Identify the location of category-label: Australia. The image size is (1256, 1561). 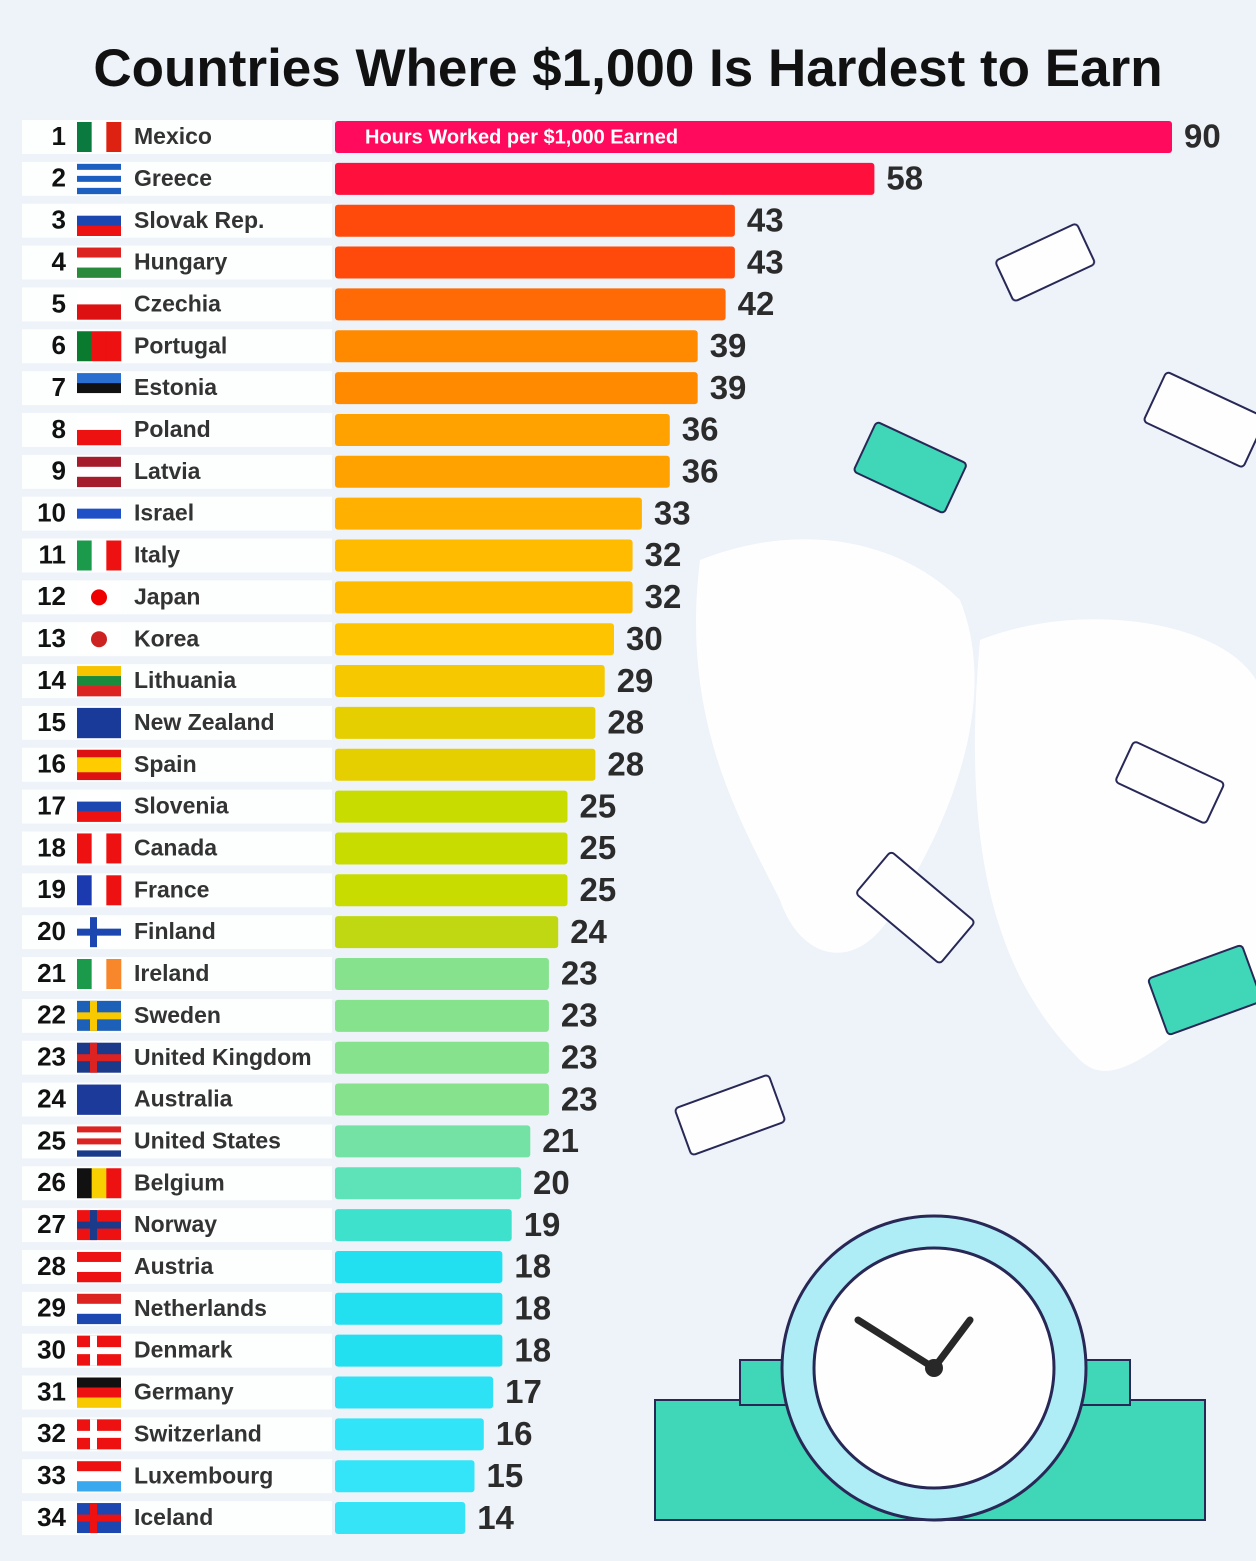
(183, 1099).